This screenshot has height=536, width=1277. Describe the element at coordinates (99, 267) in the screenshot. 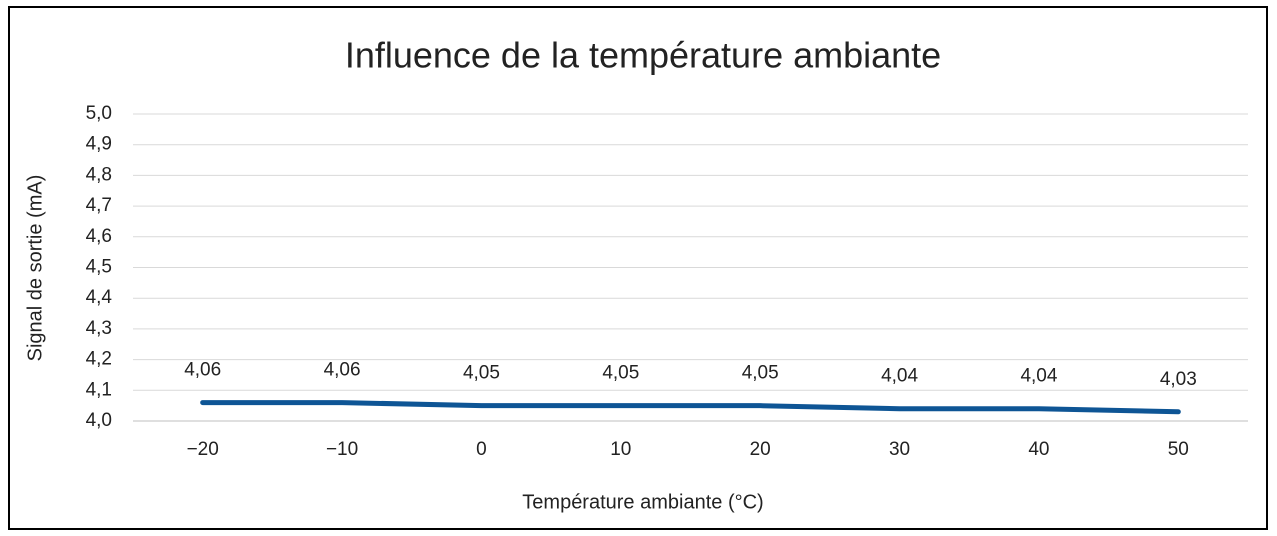

I see `y-tick-label: 4,5` at that location.